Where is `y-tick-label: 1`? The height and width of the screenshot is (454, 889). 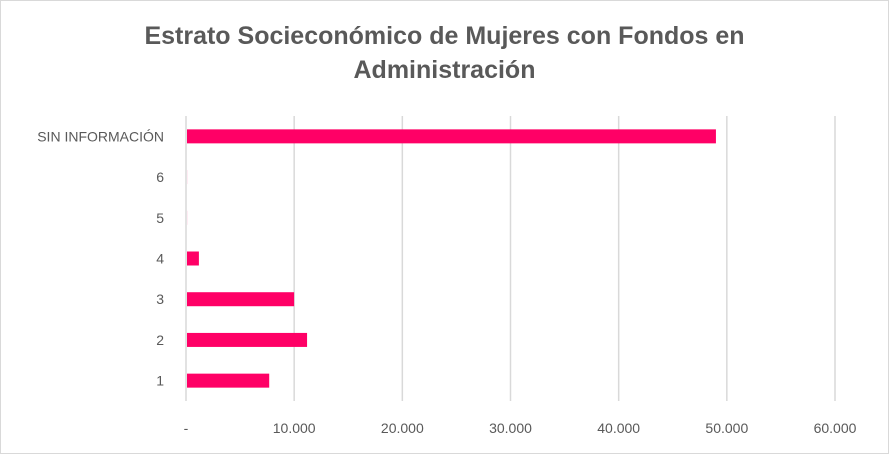
y-tick-label: 1 is located at coordinates (160, 381).